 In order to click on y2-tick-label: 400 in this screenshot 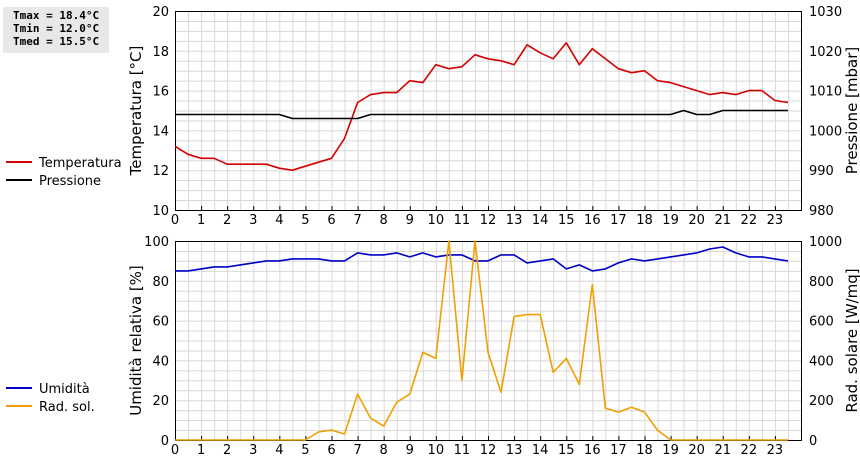, I will do `click(821, 361)`.